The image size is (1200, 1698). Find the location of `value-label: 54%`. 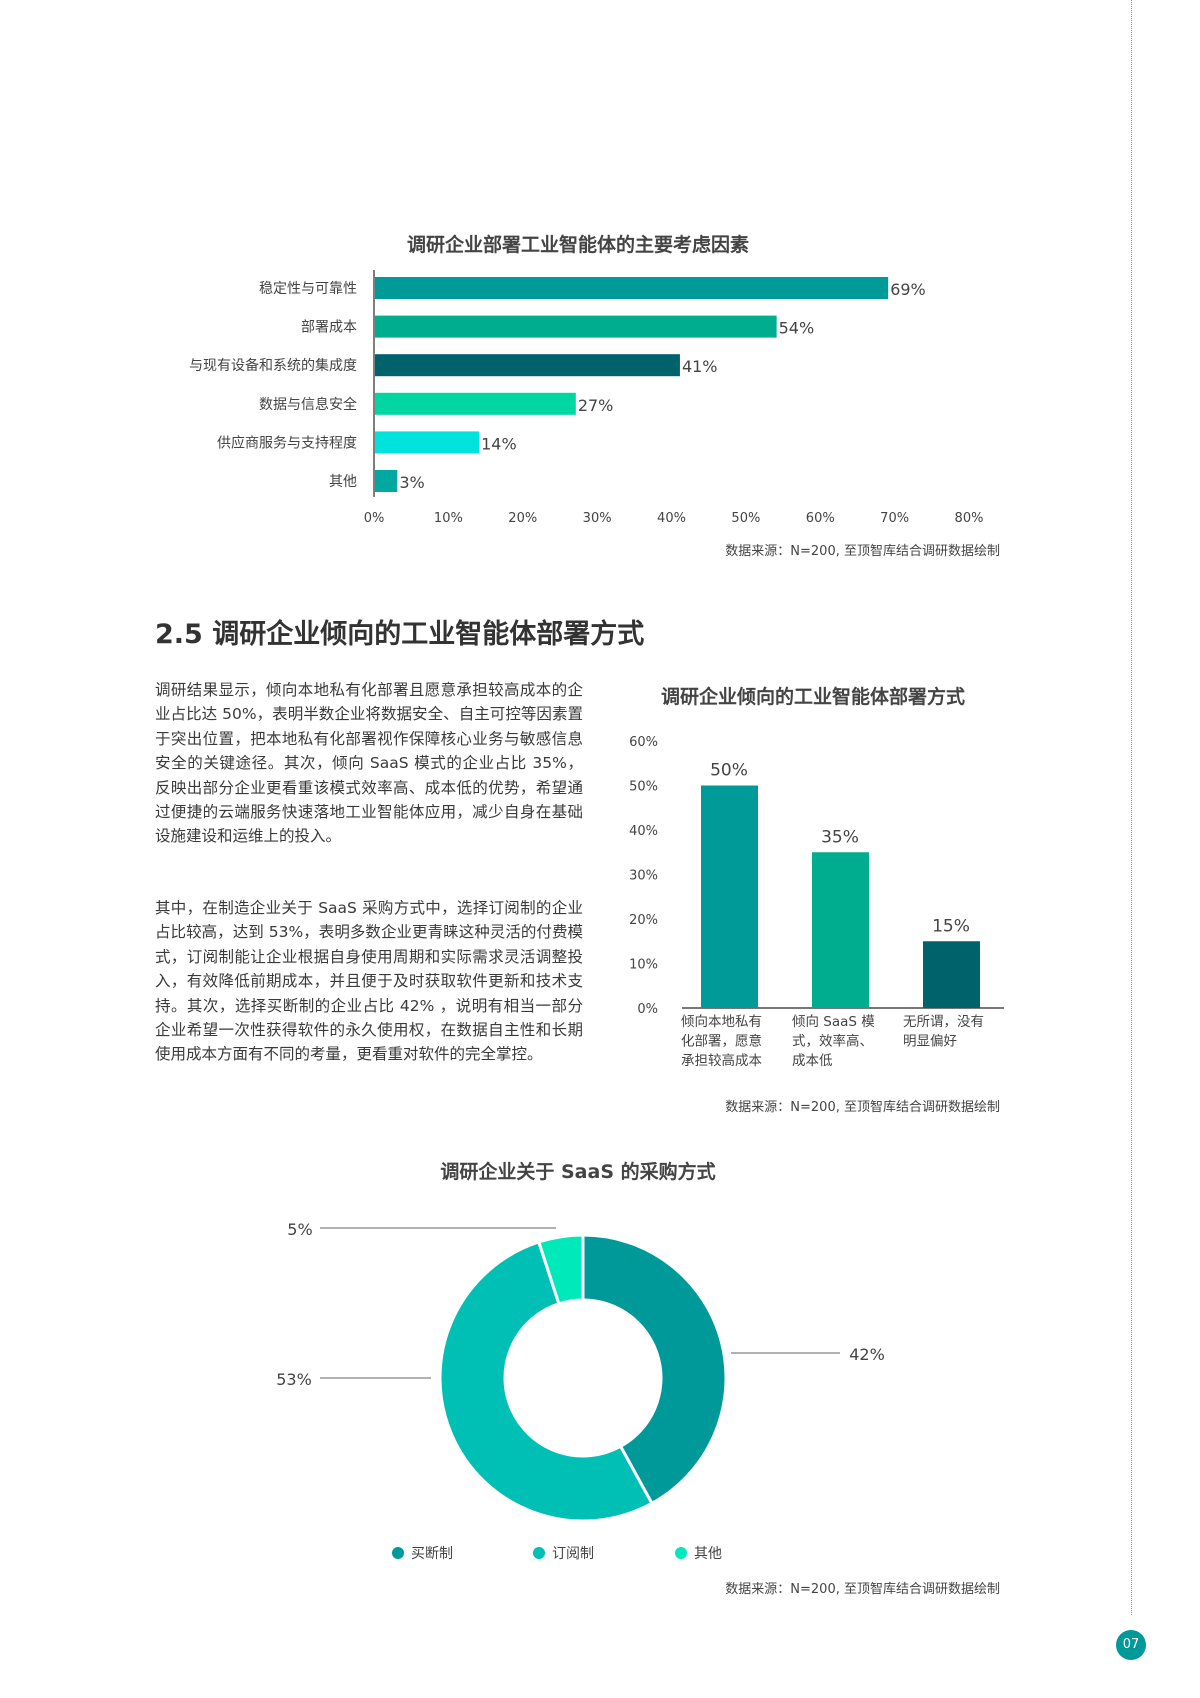

value-label: 54% is located at coordinates (797, 328).